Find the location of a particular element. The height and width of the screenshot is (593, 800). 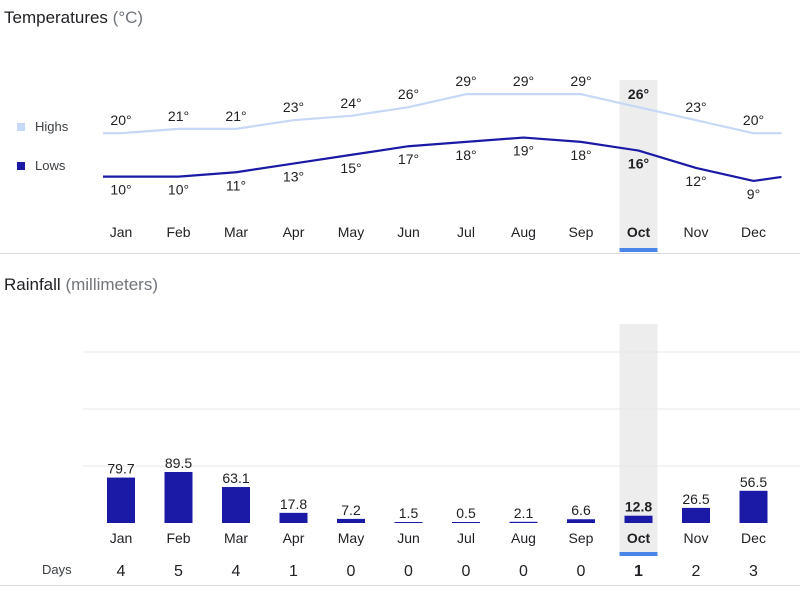

lows-line is located at coordinates (442, 159).